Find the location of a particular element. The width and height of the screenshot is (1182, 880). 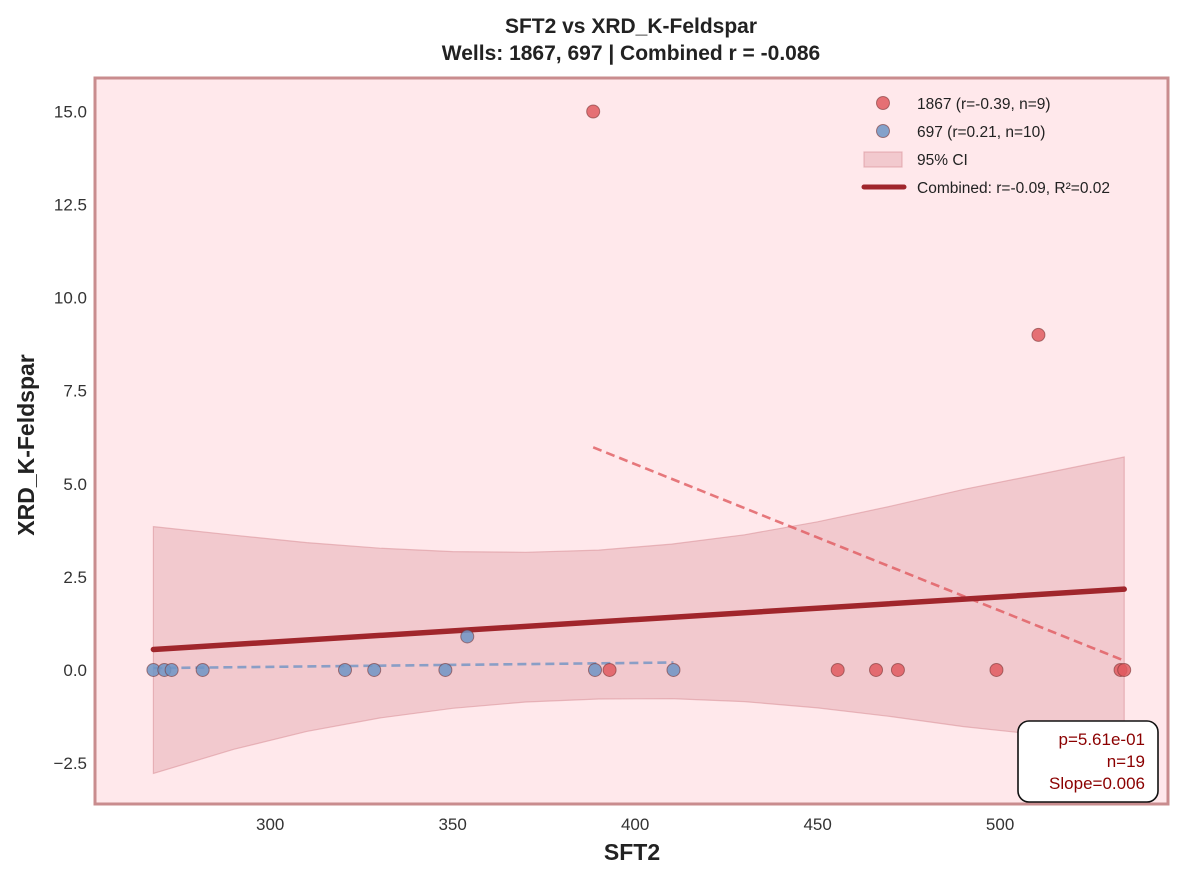

stats-slope: Slope=0.006 is located at coordinates (1097, 783).